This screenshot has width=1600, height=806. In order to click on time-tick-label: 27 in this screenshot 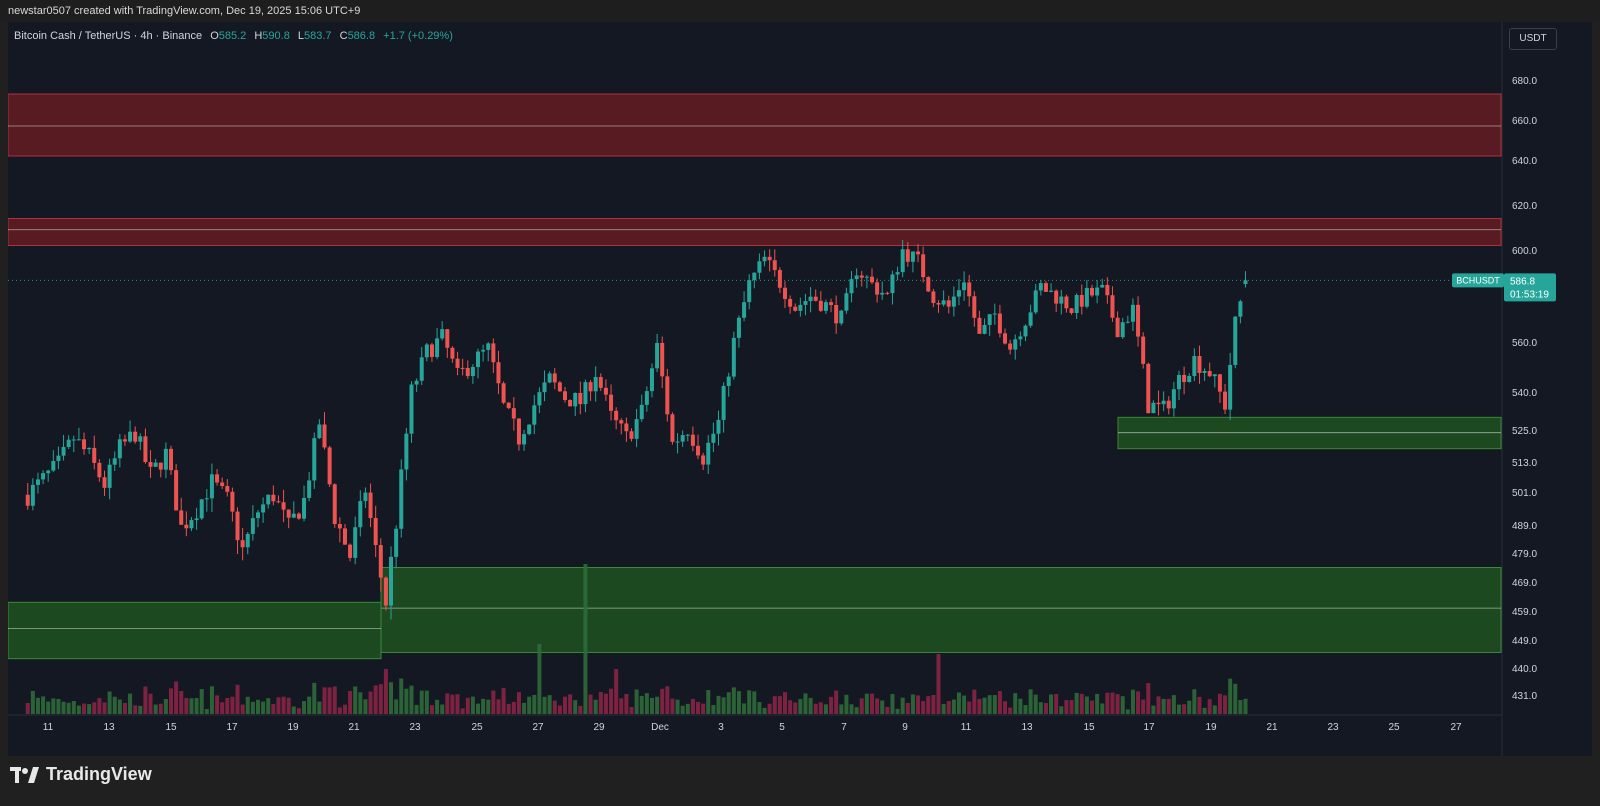, I will do `click(1456, 727)`.